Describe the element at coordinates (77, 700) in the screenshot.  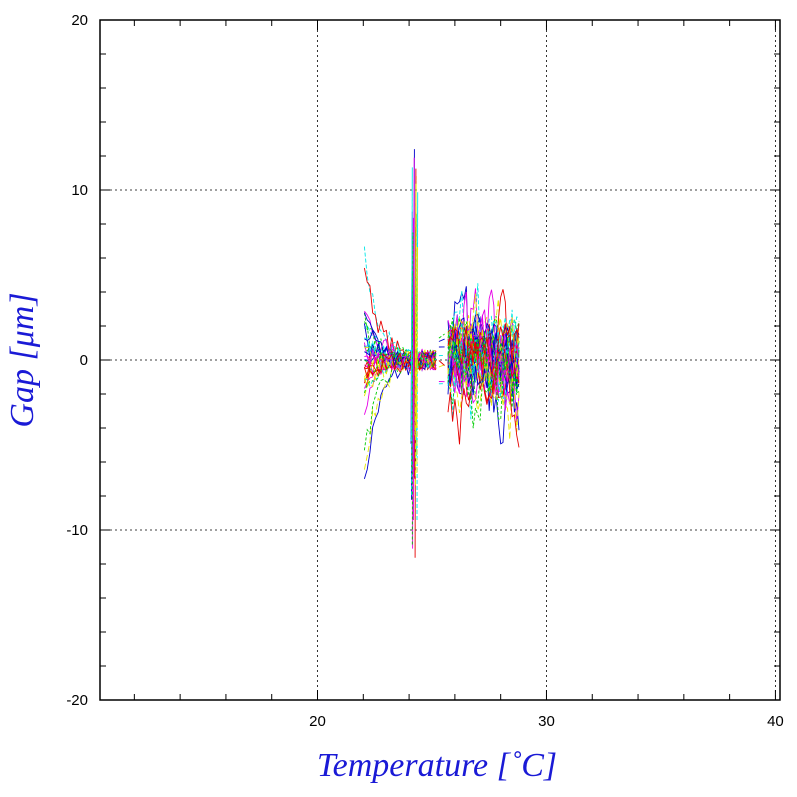
I see `y-tick-label: -20` at that location.